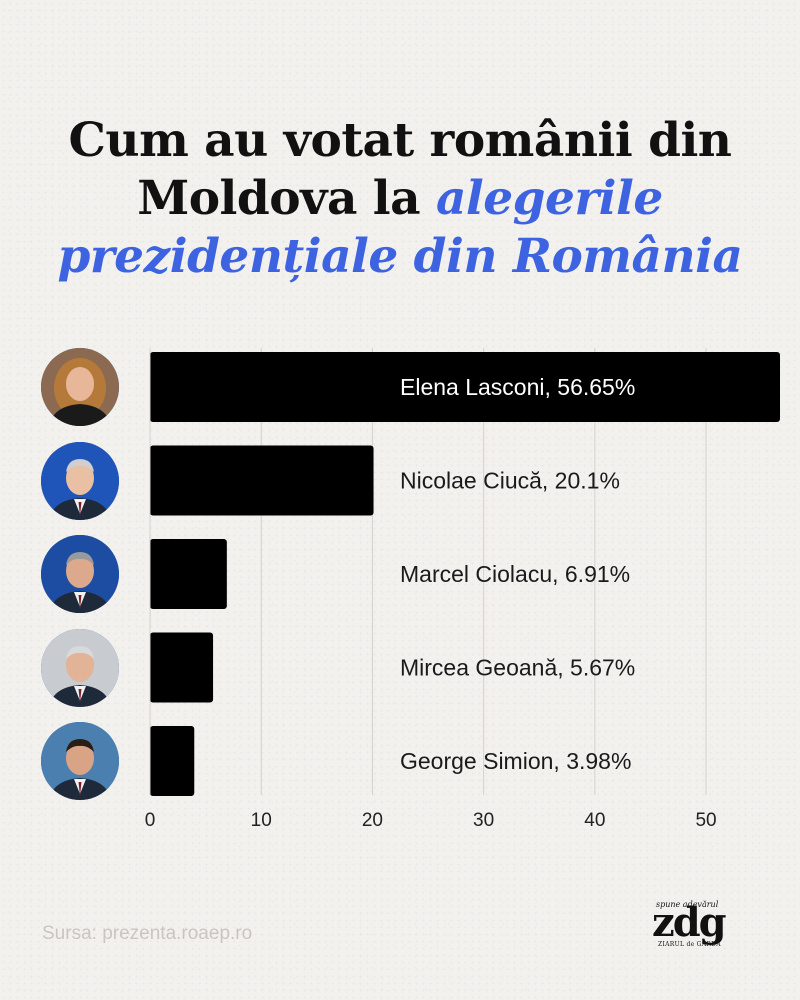 This screenshot has width=800, height=1000. I want to click on x-tick-label: 30, so click(483, 820).